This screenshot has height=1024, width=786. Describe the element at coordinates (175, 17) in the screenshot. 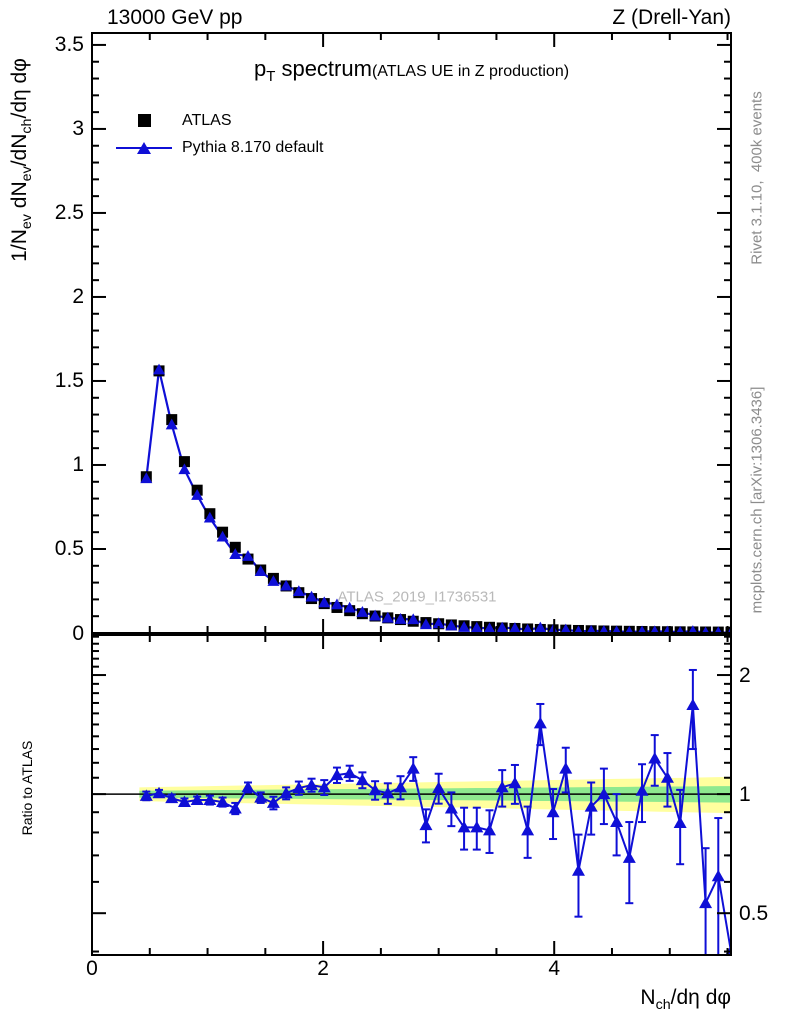

I see `beam-energy-label: 13000 GeV pp` at that location.